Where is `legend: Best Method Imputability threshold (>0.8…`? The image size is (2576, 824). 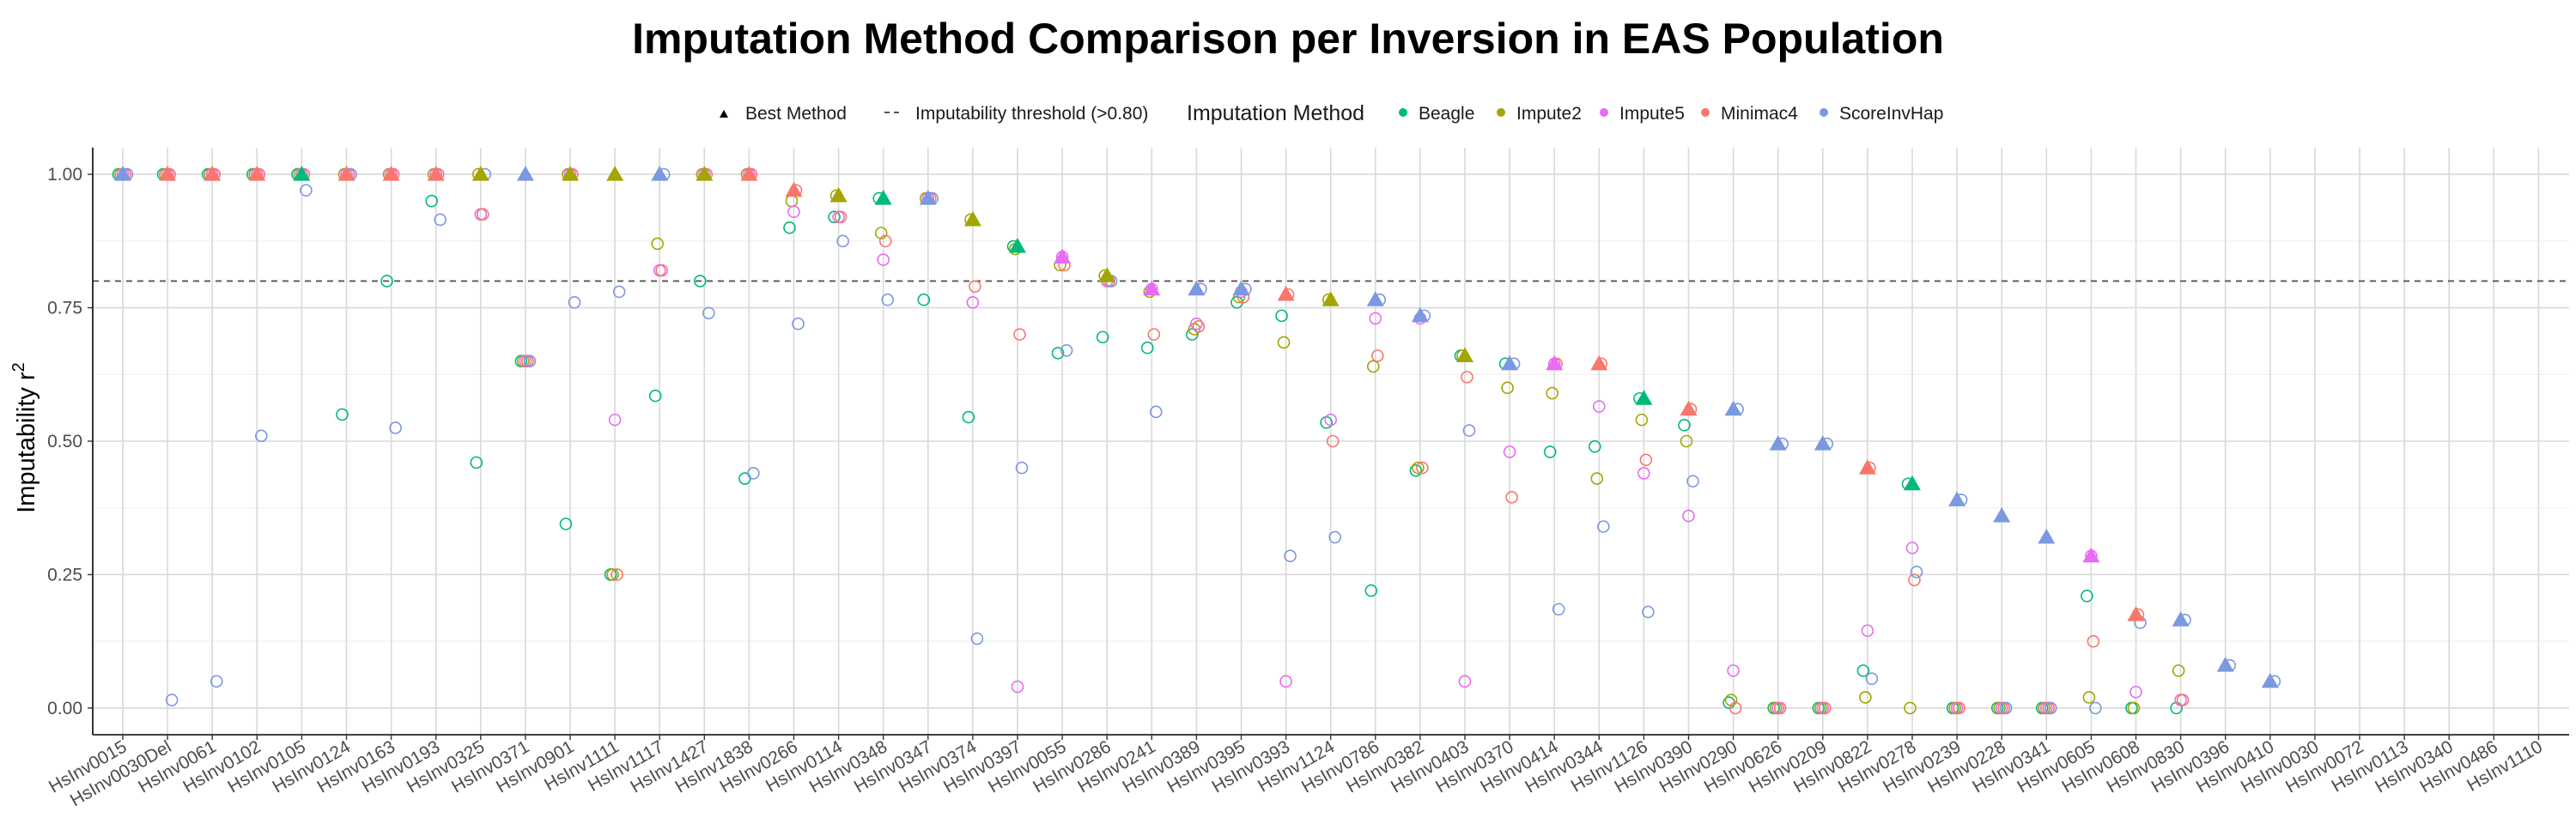 legend: Best Method Imputability threshold (>0.8… is located at coordinates (1331, 113).